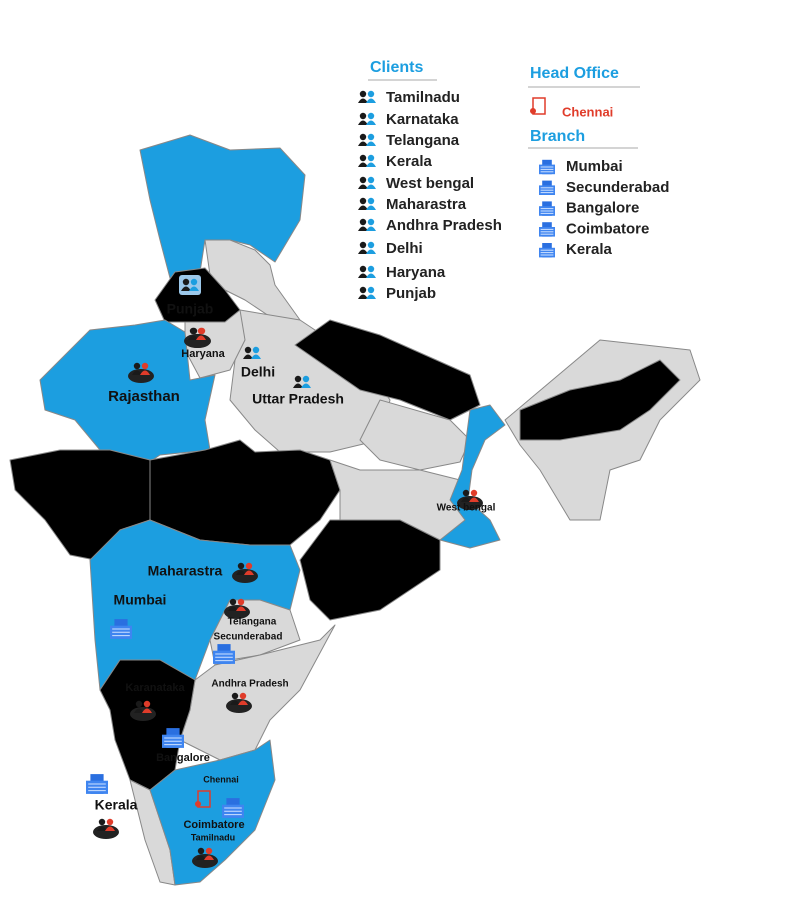 This screenshot has height=916, width=800. What do you see at coordinates (587, 111) in the screenshot?
I see `legend-item: Chennai` at bounding box center [587, 111].